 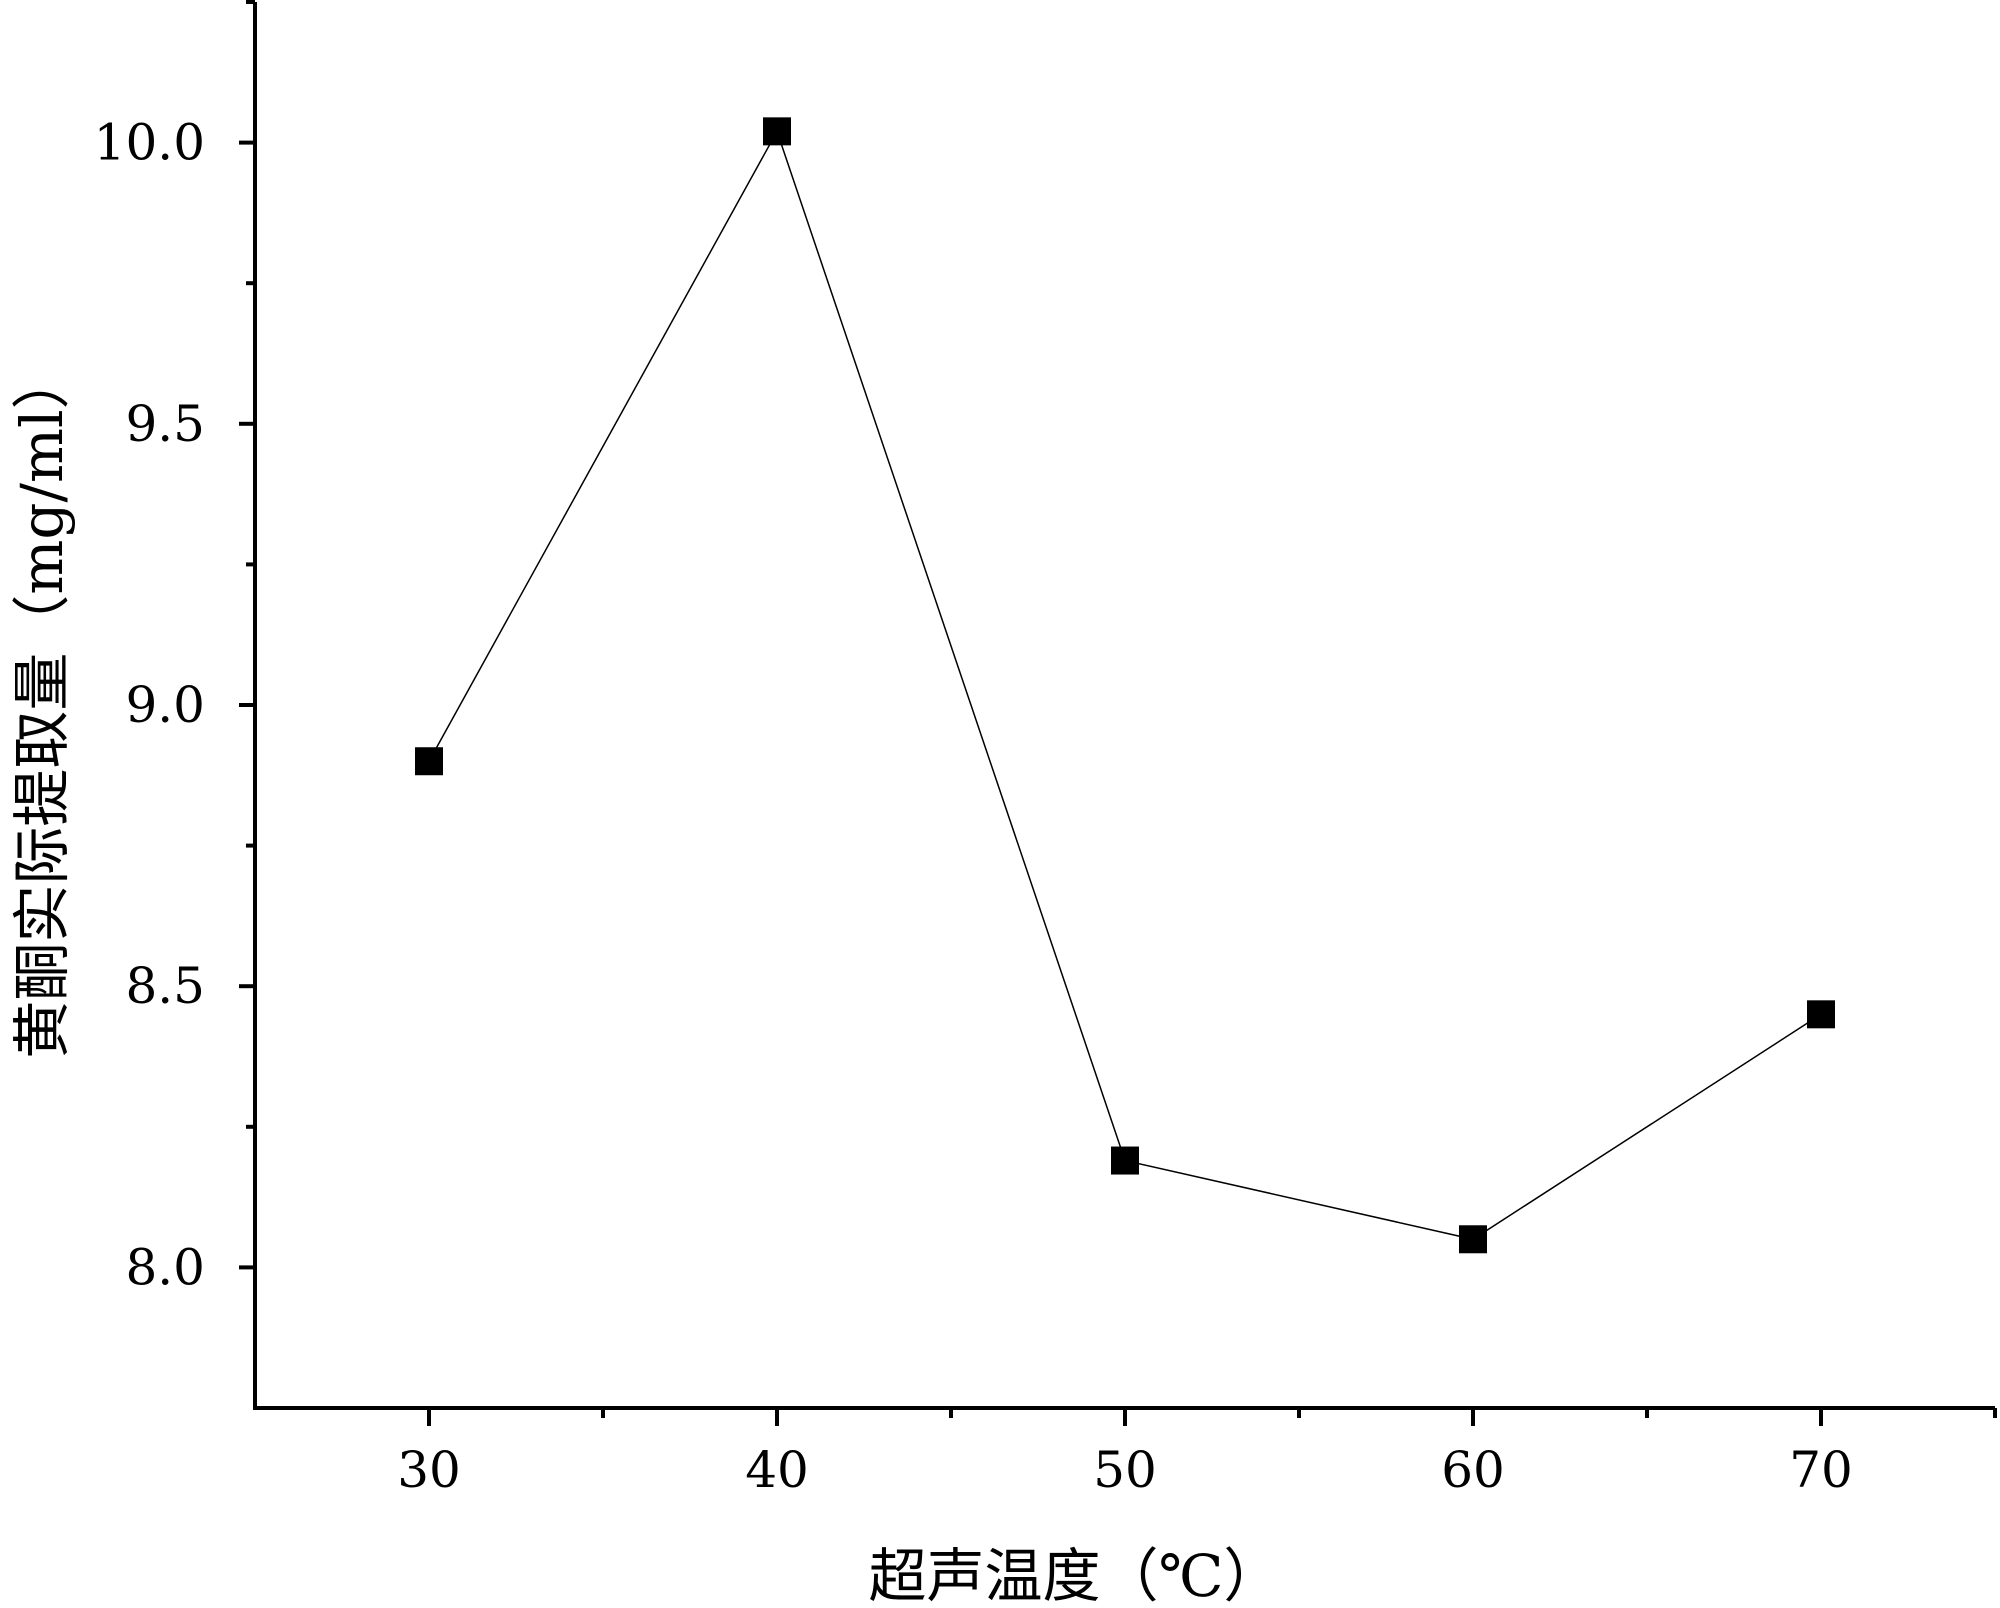 I want to click on y-tick-label: 8.5, so click(x=165, y=986).